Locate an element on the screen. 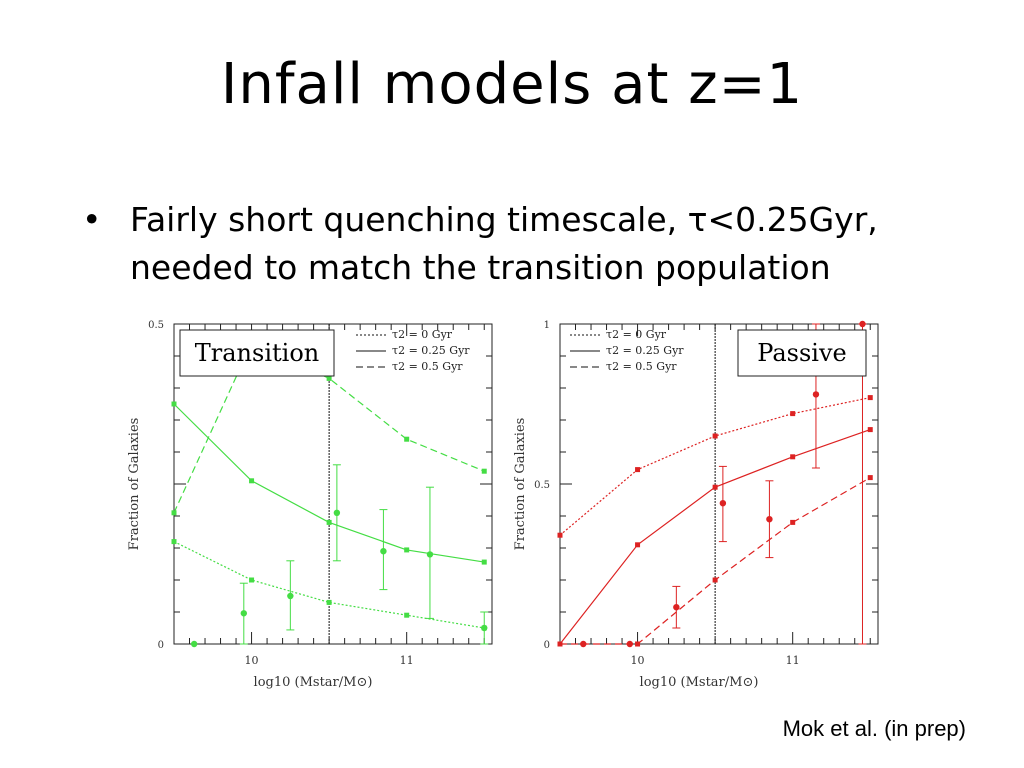 This screenshot has width=1024, height=768. y-tick-label: 1 is located at coordinates (547, 325).